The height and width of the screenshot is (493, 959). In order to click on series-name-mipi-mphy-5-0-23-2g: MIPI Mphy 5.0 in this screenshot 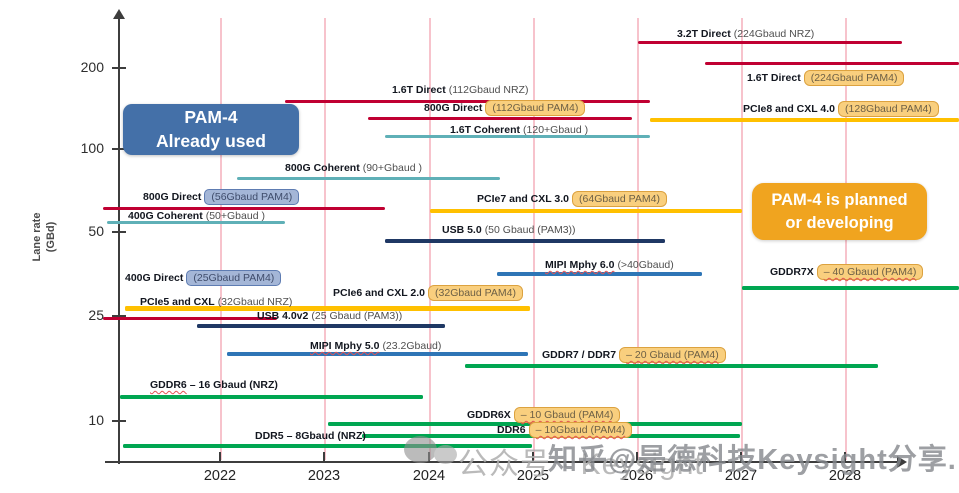, I will do `click(345, 346)`.